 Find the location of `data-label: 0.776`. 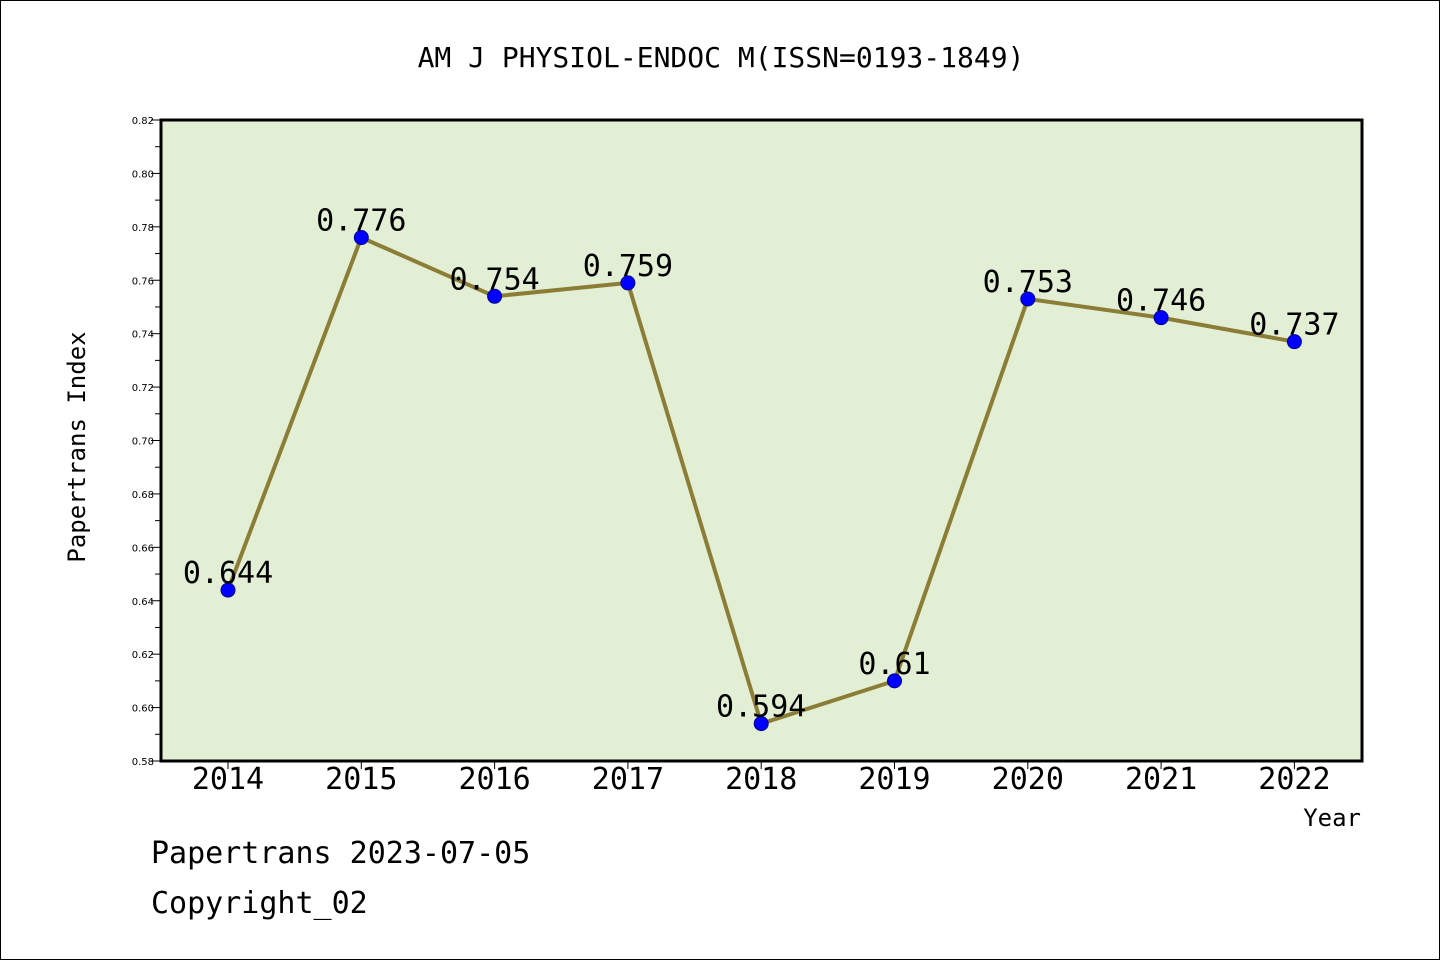

data-label: 0.776 is located at coordinates (361, 221).